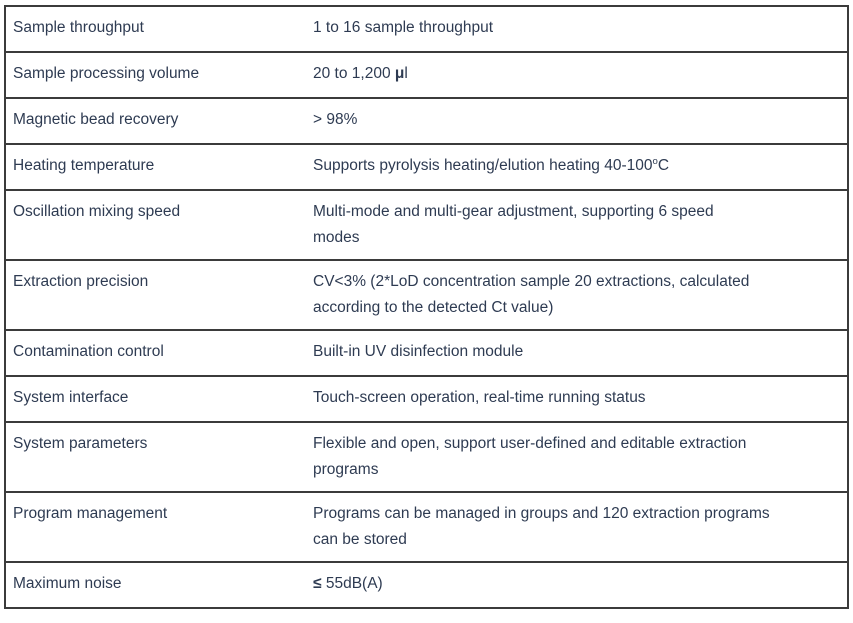  Describe the element at coordinates (354, 583) in the screenshot. I see `spec-value-text: 55dB(A)` at that location.